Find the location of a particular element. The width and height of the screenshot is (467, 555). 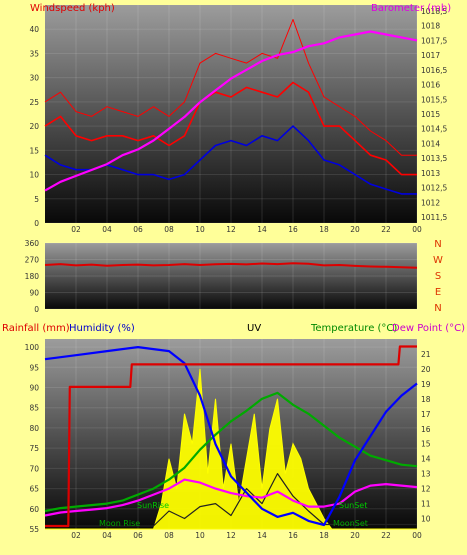

y-tick-label: 270 is located at coordinates (32, 260).